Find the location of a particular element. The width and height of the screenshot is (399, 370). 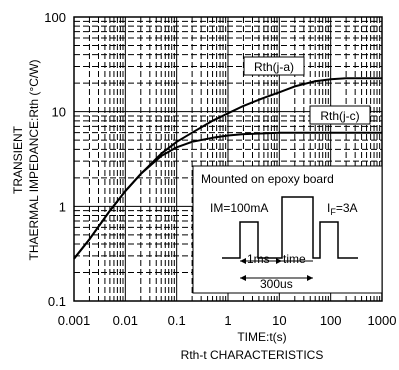

inset-title: Mounted on epoxy board is located at coordinates (267, 179).